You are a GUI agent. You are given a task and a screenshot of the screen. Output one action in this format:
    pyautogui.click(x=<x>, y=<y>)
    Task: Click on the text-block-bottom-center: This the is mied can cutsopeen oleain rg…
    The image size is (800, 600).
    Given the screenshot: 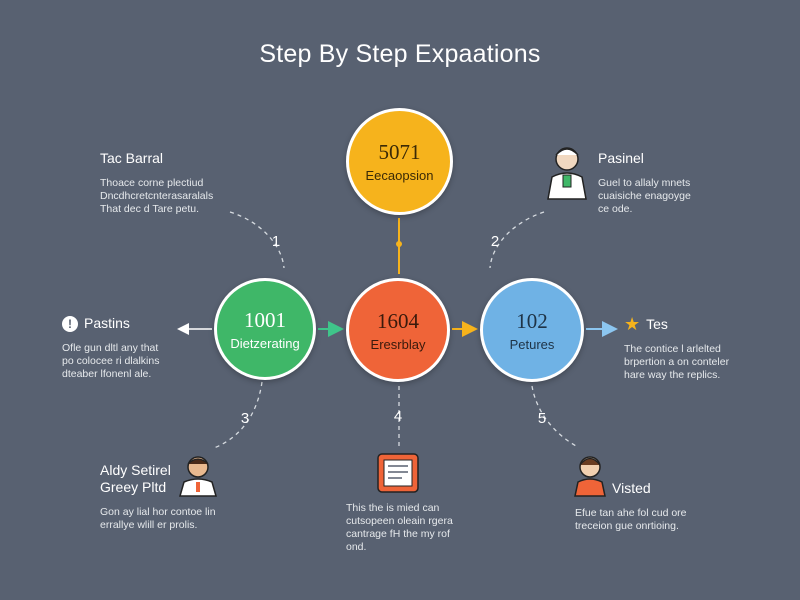 What is the action you would take?
    pyautogui.click(x=406, y=528)
    